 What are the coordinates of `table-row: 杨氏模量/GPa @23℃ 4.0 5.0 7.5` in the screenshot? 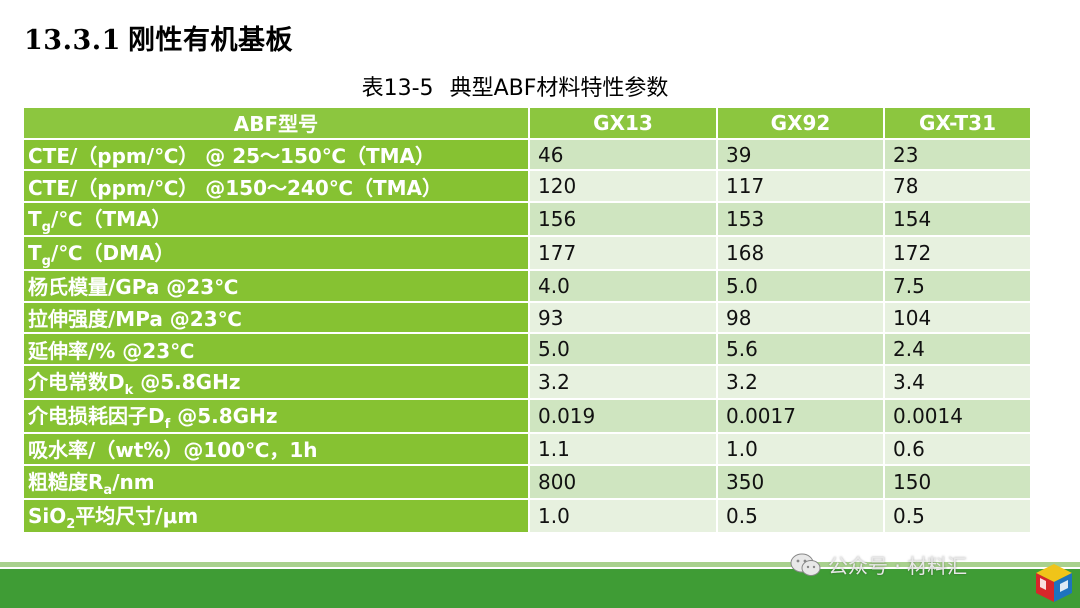 It's located at (527, 286).